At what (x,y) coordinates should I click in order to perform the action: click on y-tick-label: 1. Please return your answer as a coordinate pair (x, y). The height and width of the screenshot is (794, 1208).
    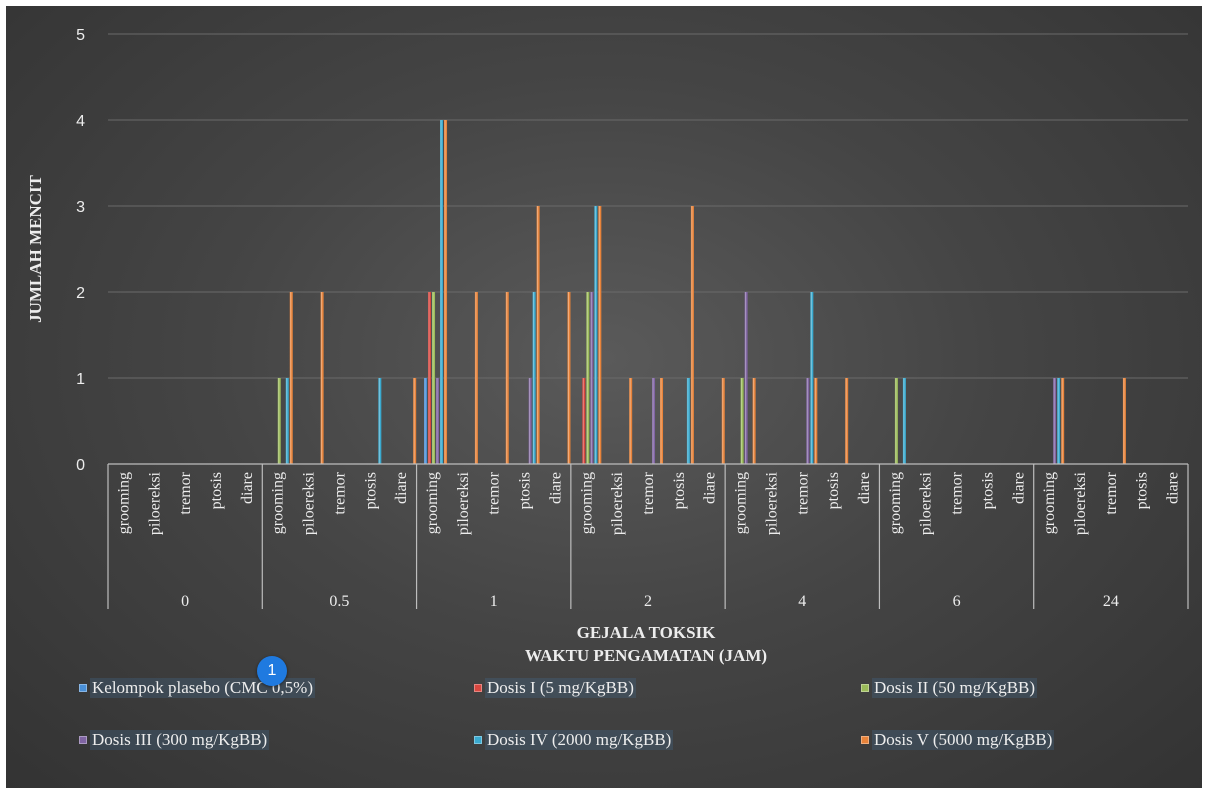
    Looking at the image, I should click on (80, 379).